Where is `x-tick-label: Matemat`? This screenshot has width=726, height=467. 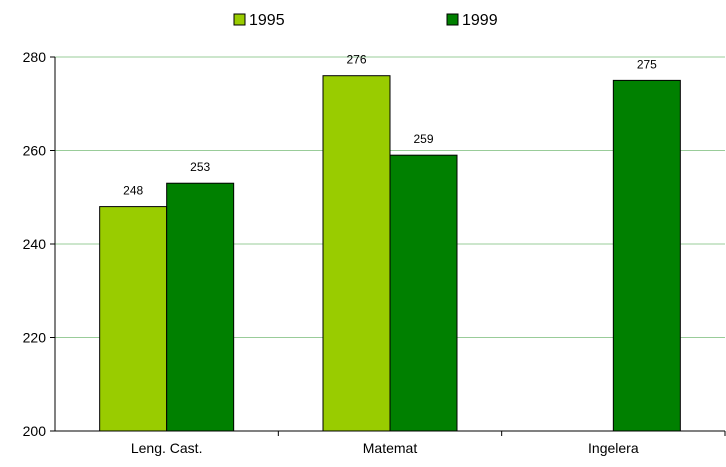
x-tick-label: Matemat is located at coordinates (390, 448).